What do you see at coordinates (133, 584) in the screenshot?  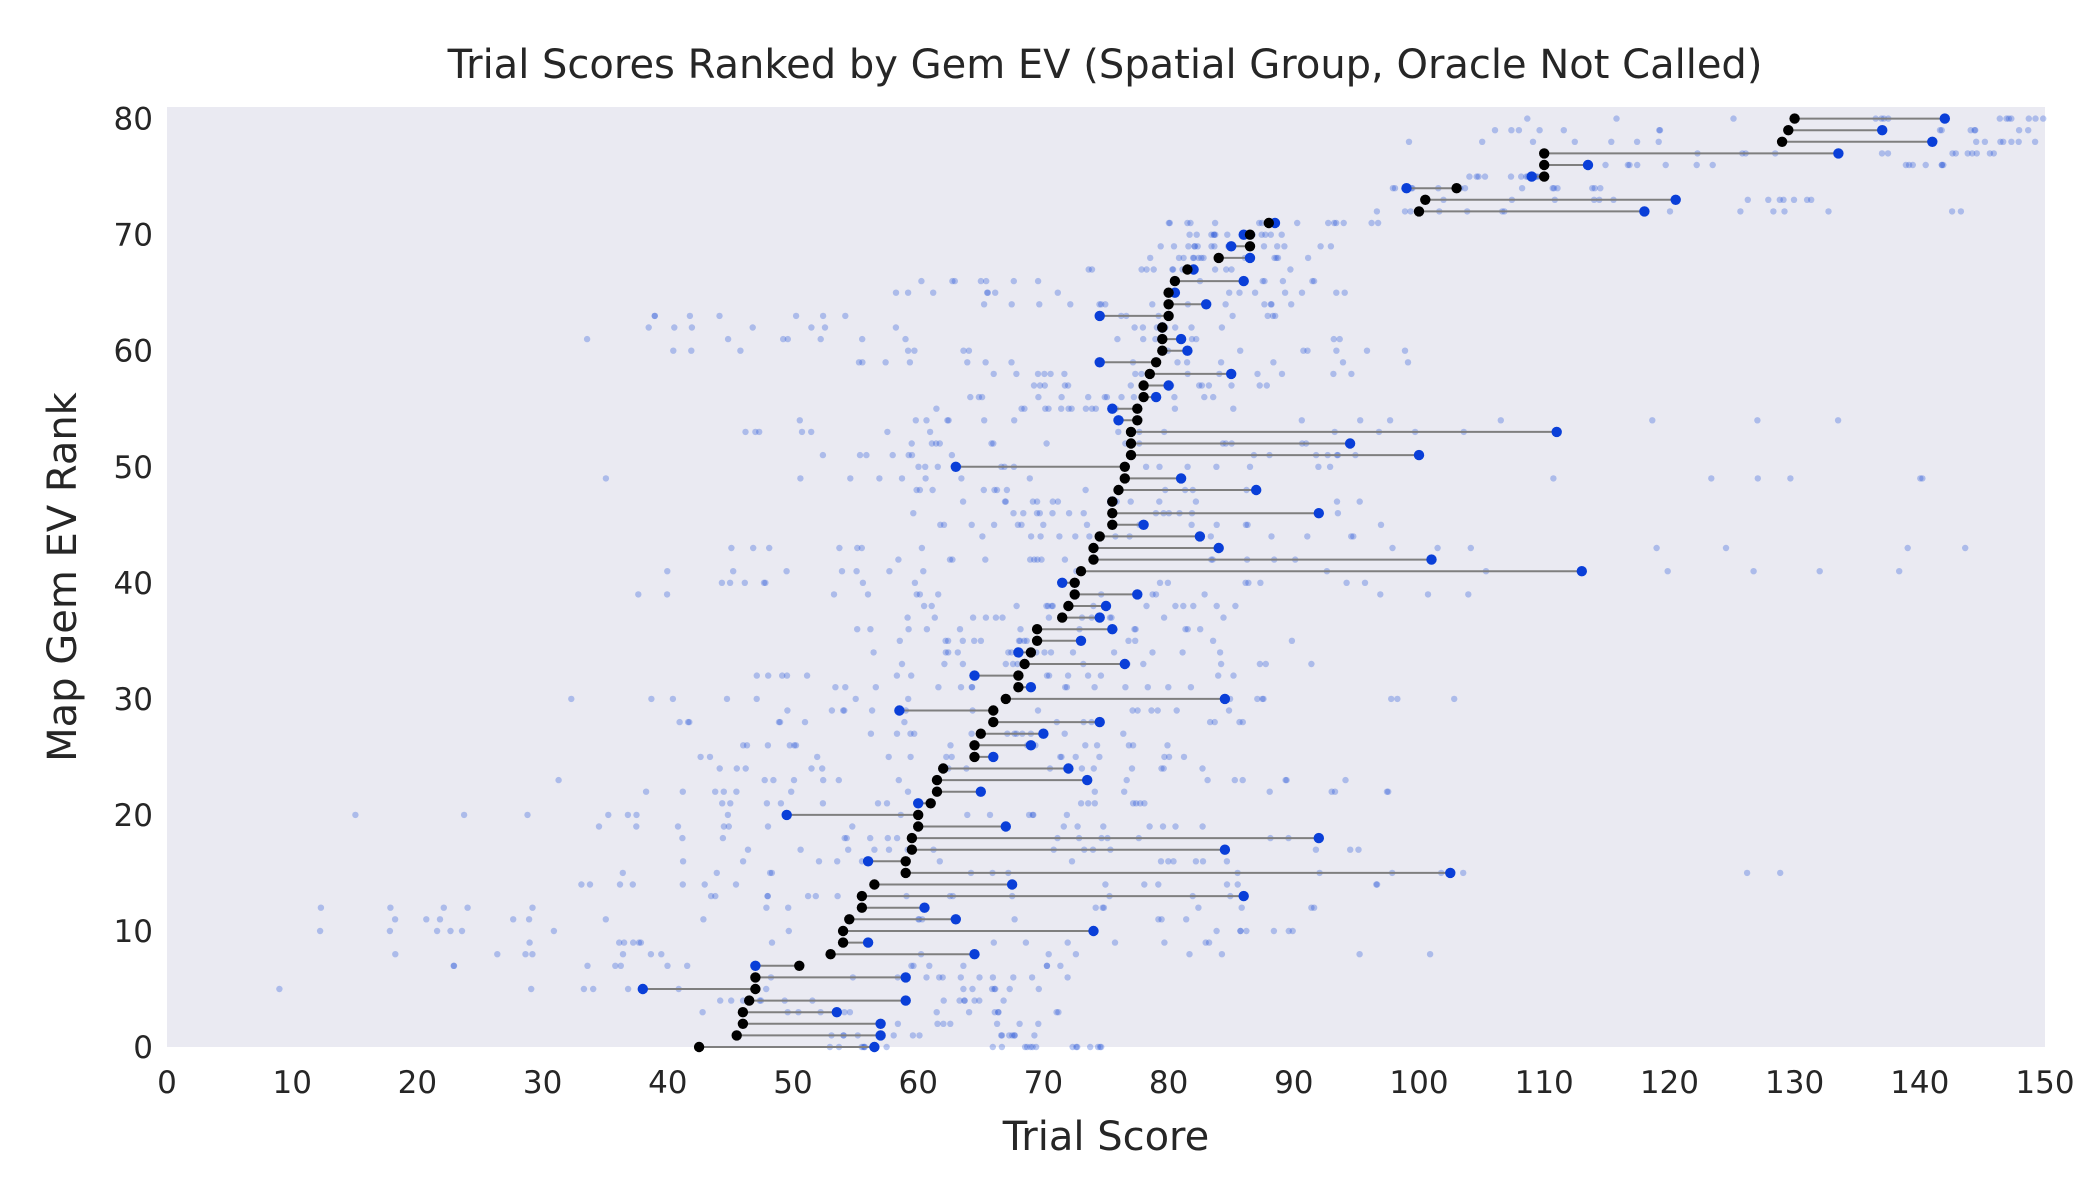 I see `y-tick-label: 40` at bounding box center [133, 584].